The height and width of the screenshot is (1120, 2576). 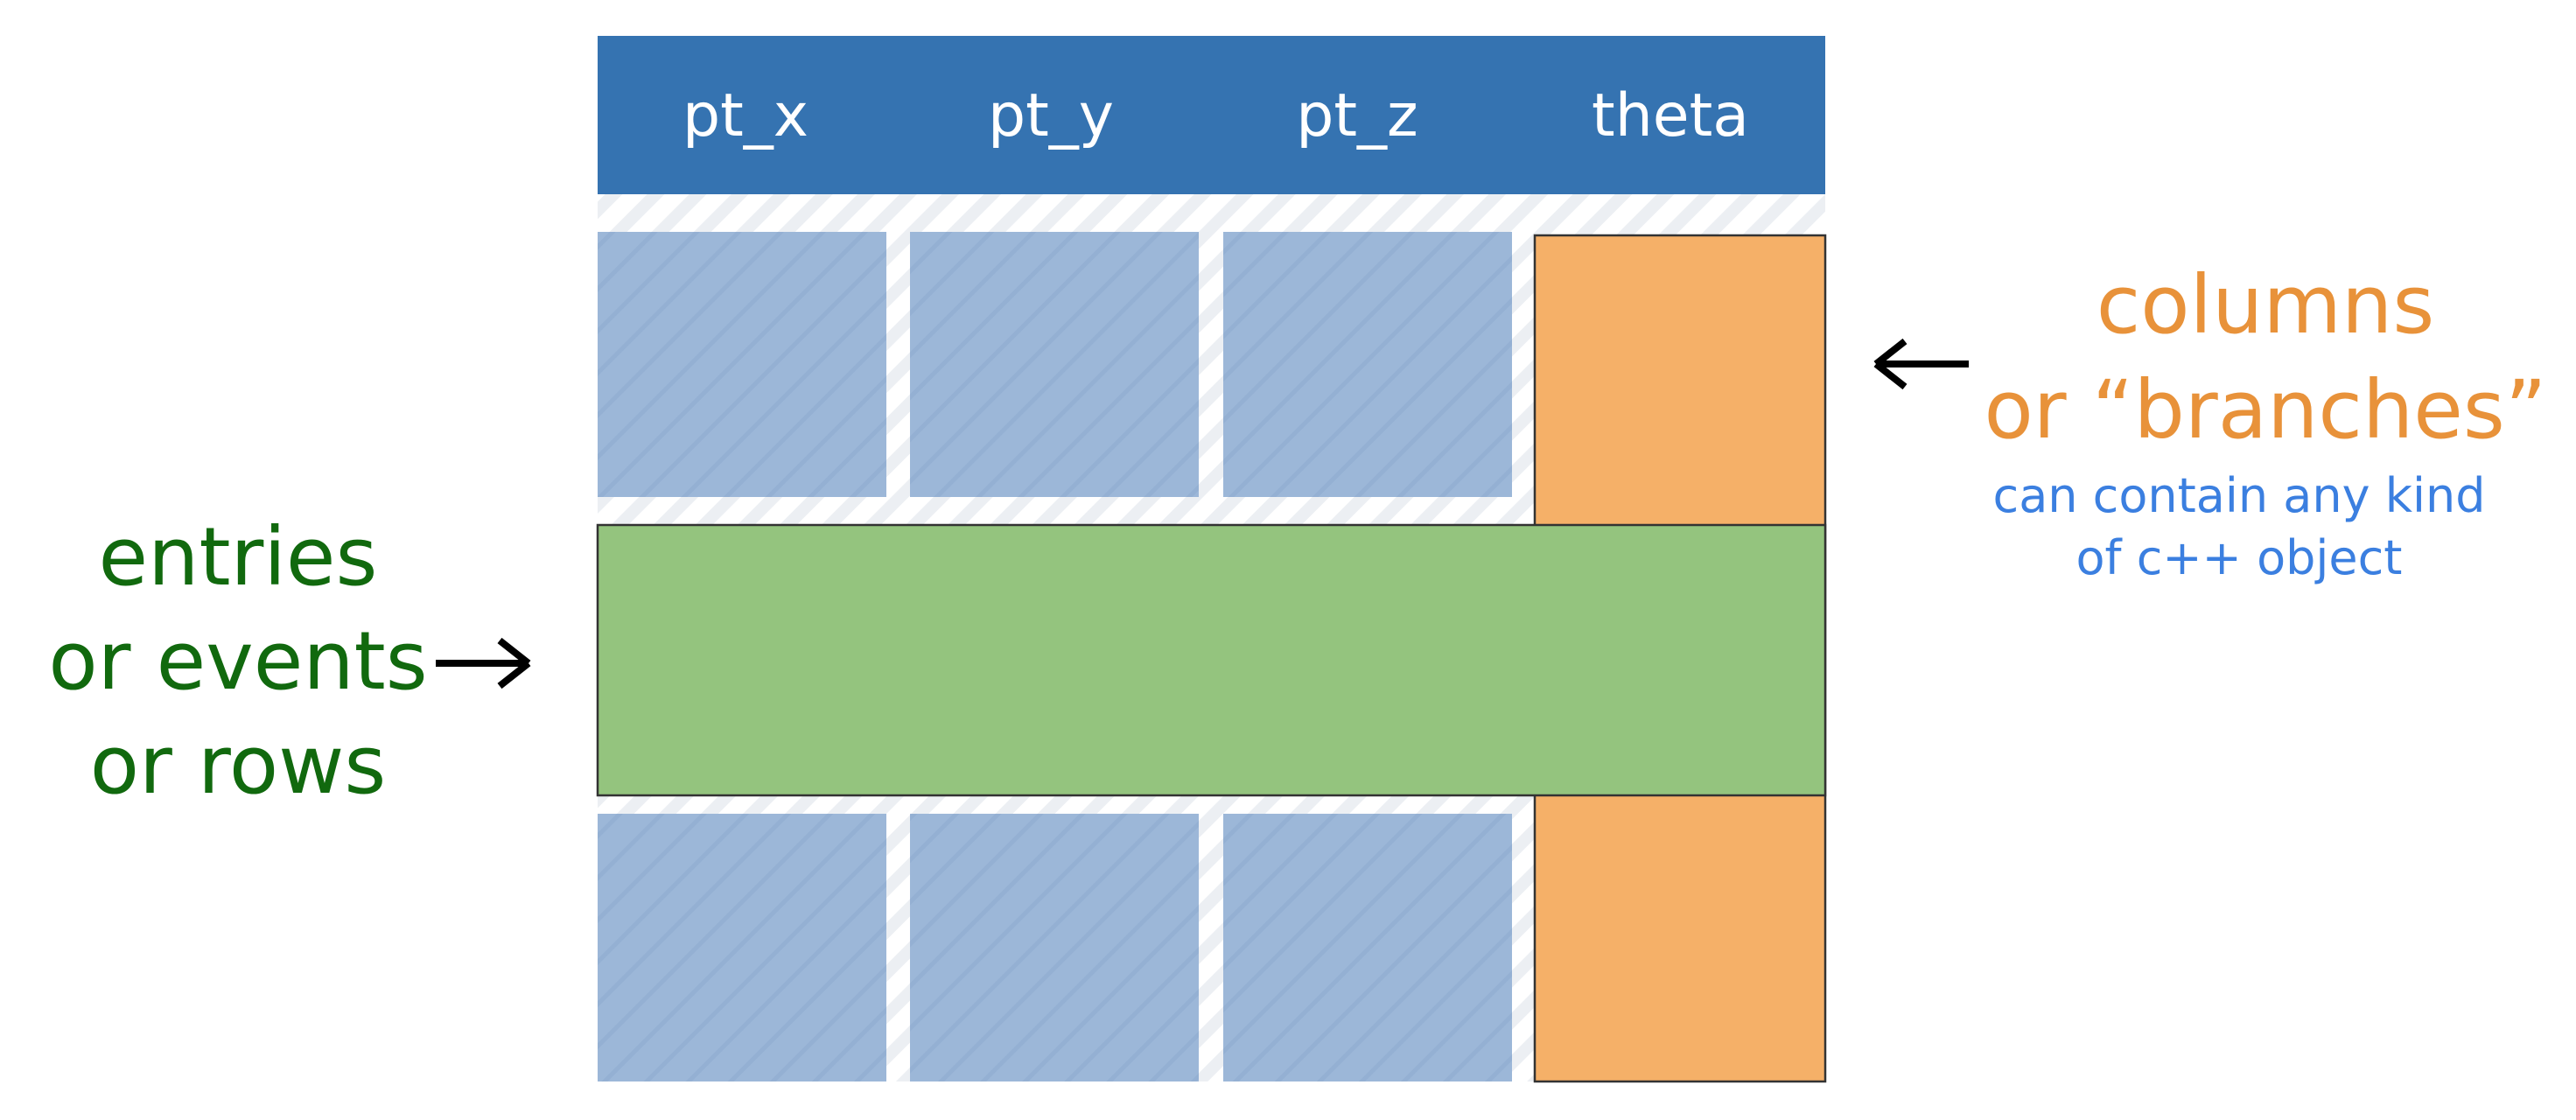 What do you see at coordinates (1357, 115) in the screenshot?
I see `column-header-pt-z: pt_z` at bounding box center [1357, 115].